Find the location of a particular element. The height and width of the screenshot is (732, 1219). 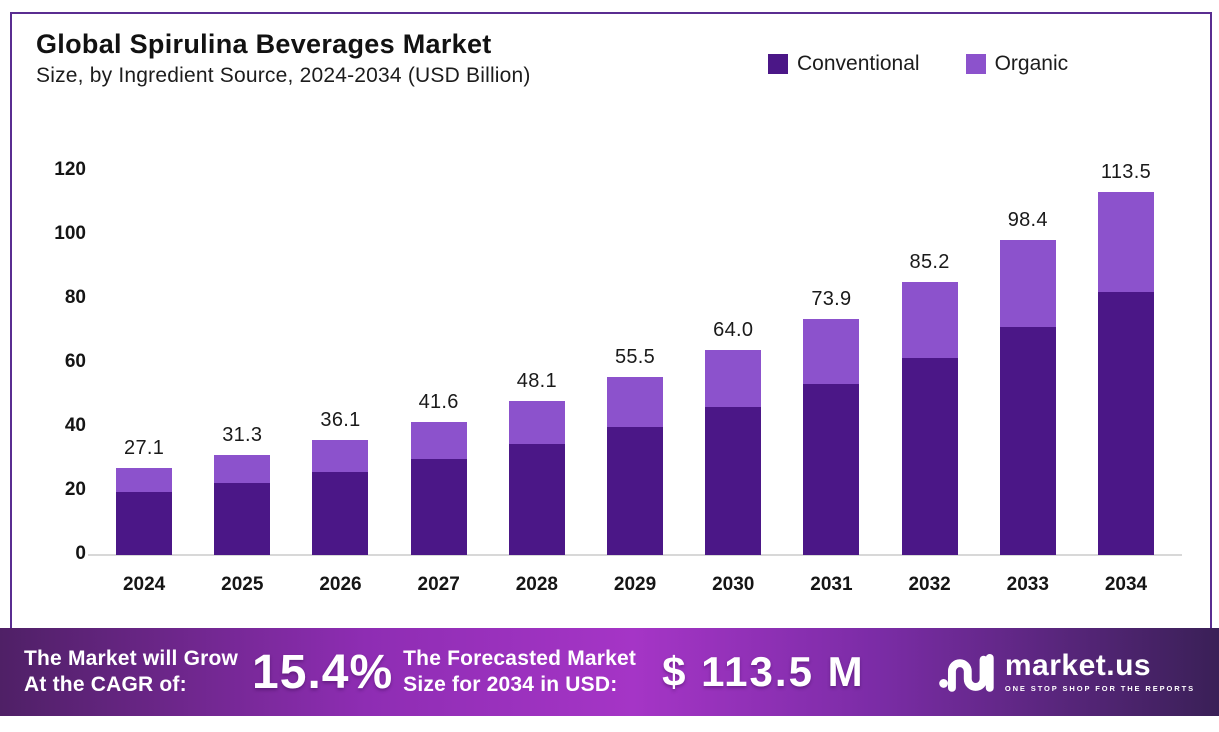

legend-item-organic: Organic is located at coordinates (1017, 64).